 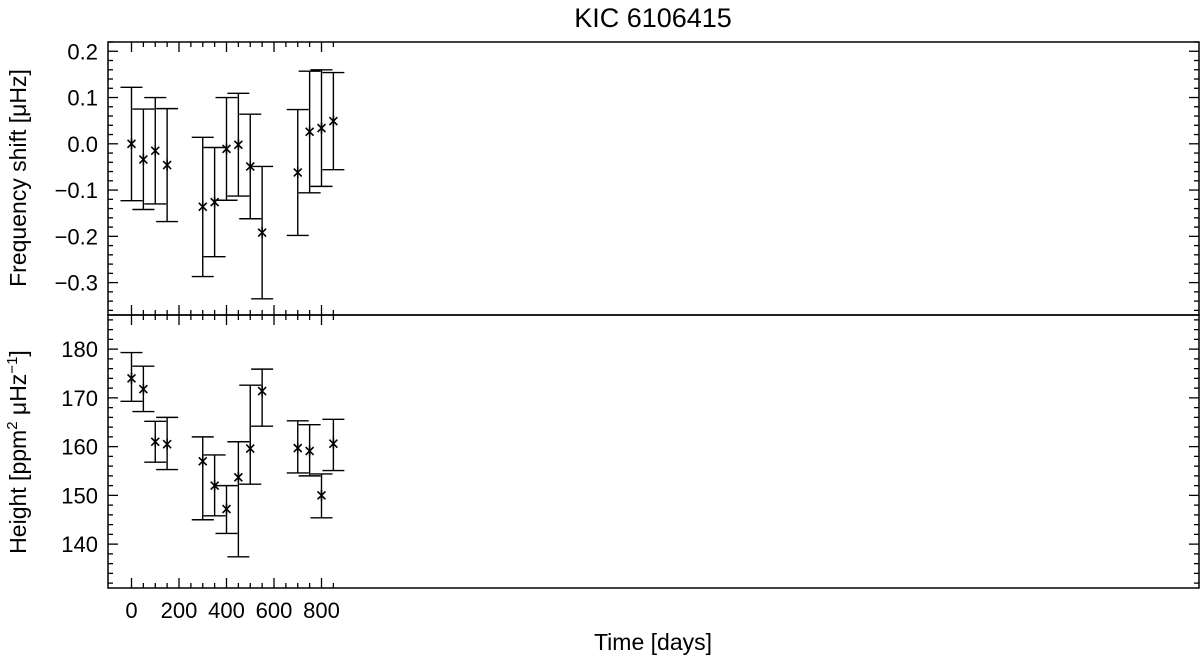 I want to click on chart-title: KIC 6106415, so click(x=653, y=18).